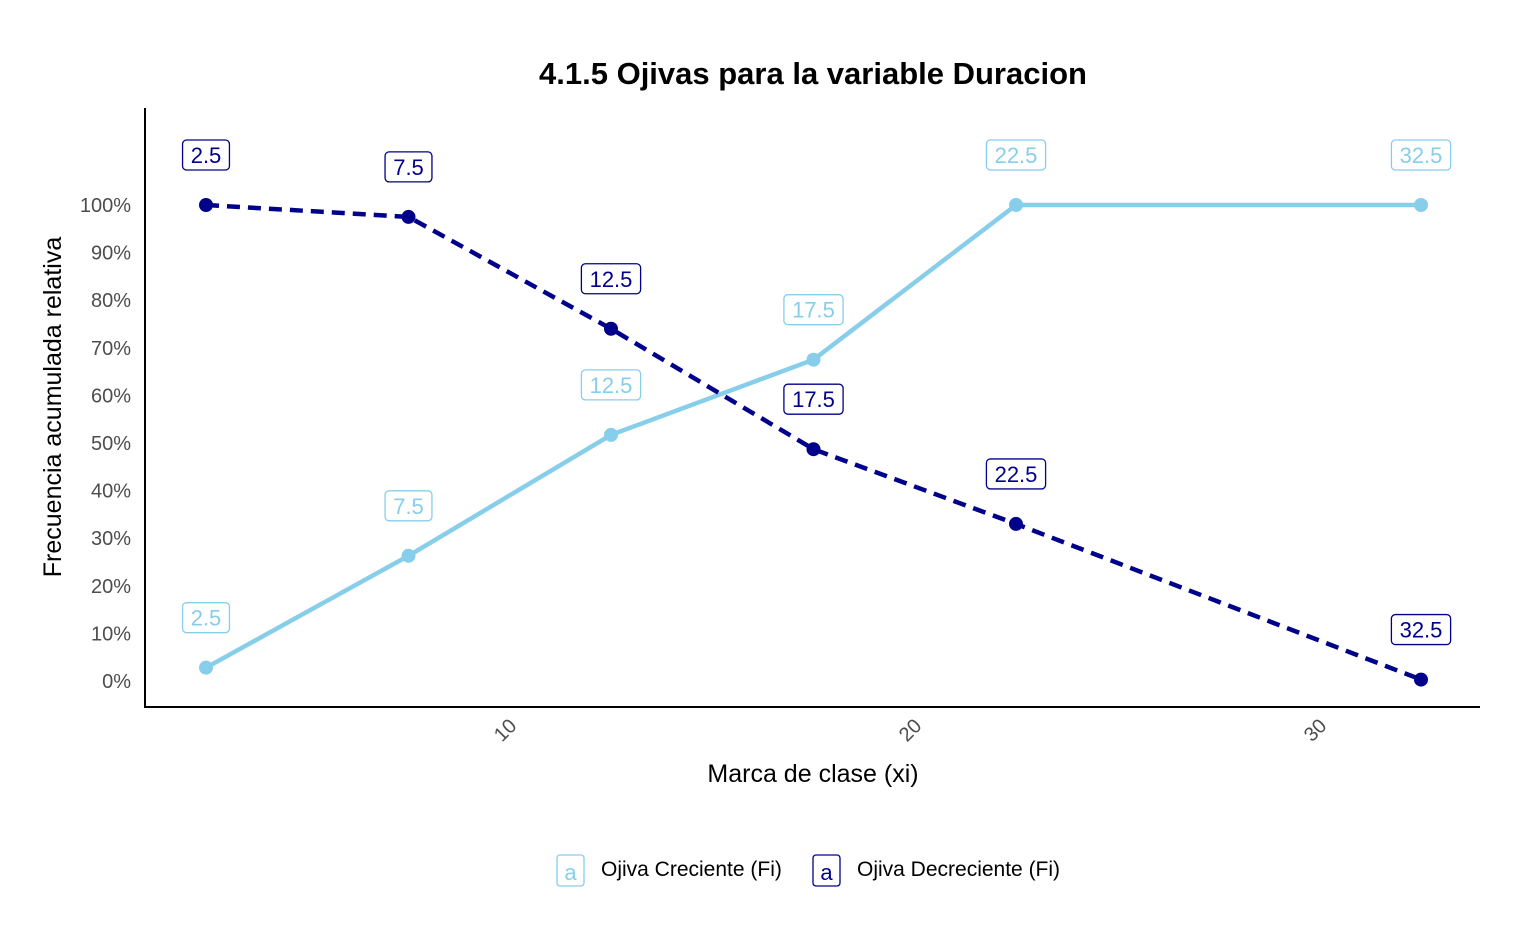 This screenshot has width=1522, height=939. Describe the element at coordinates (111, 444) in the screenshot. I see `y-tick-label: 50%` at that location.